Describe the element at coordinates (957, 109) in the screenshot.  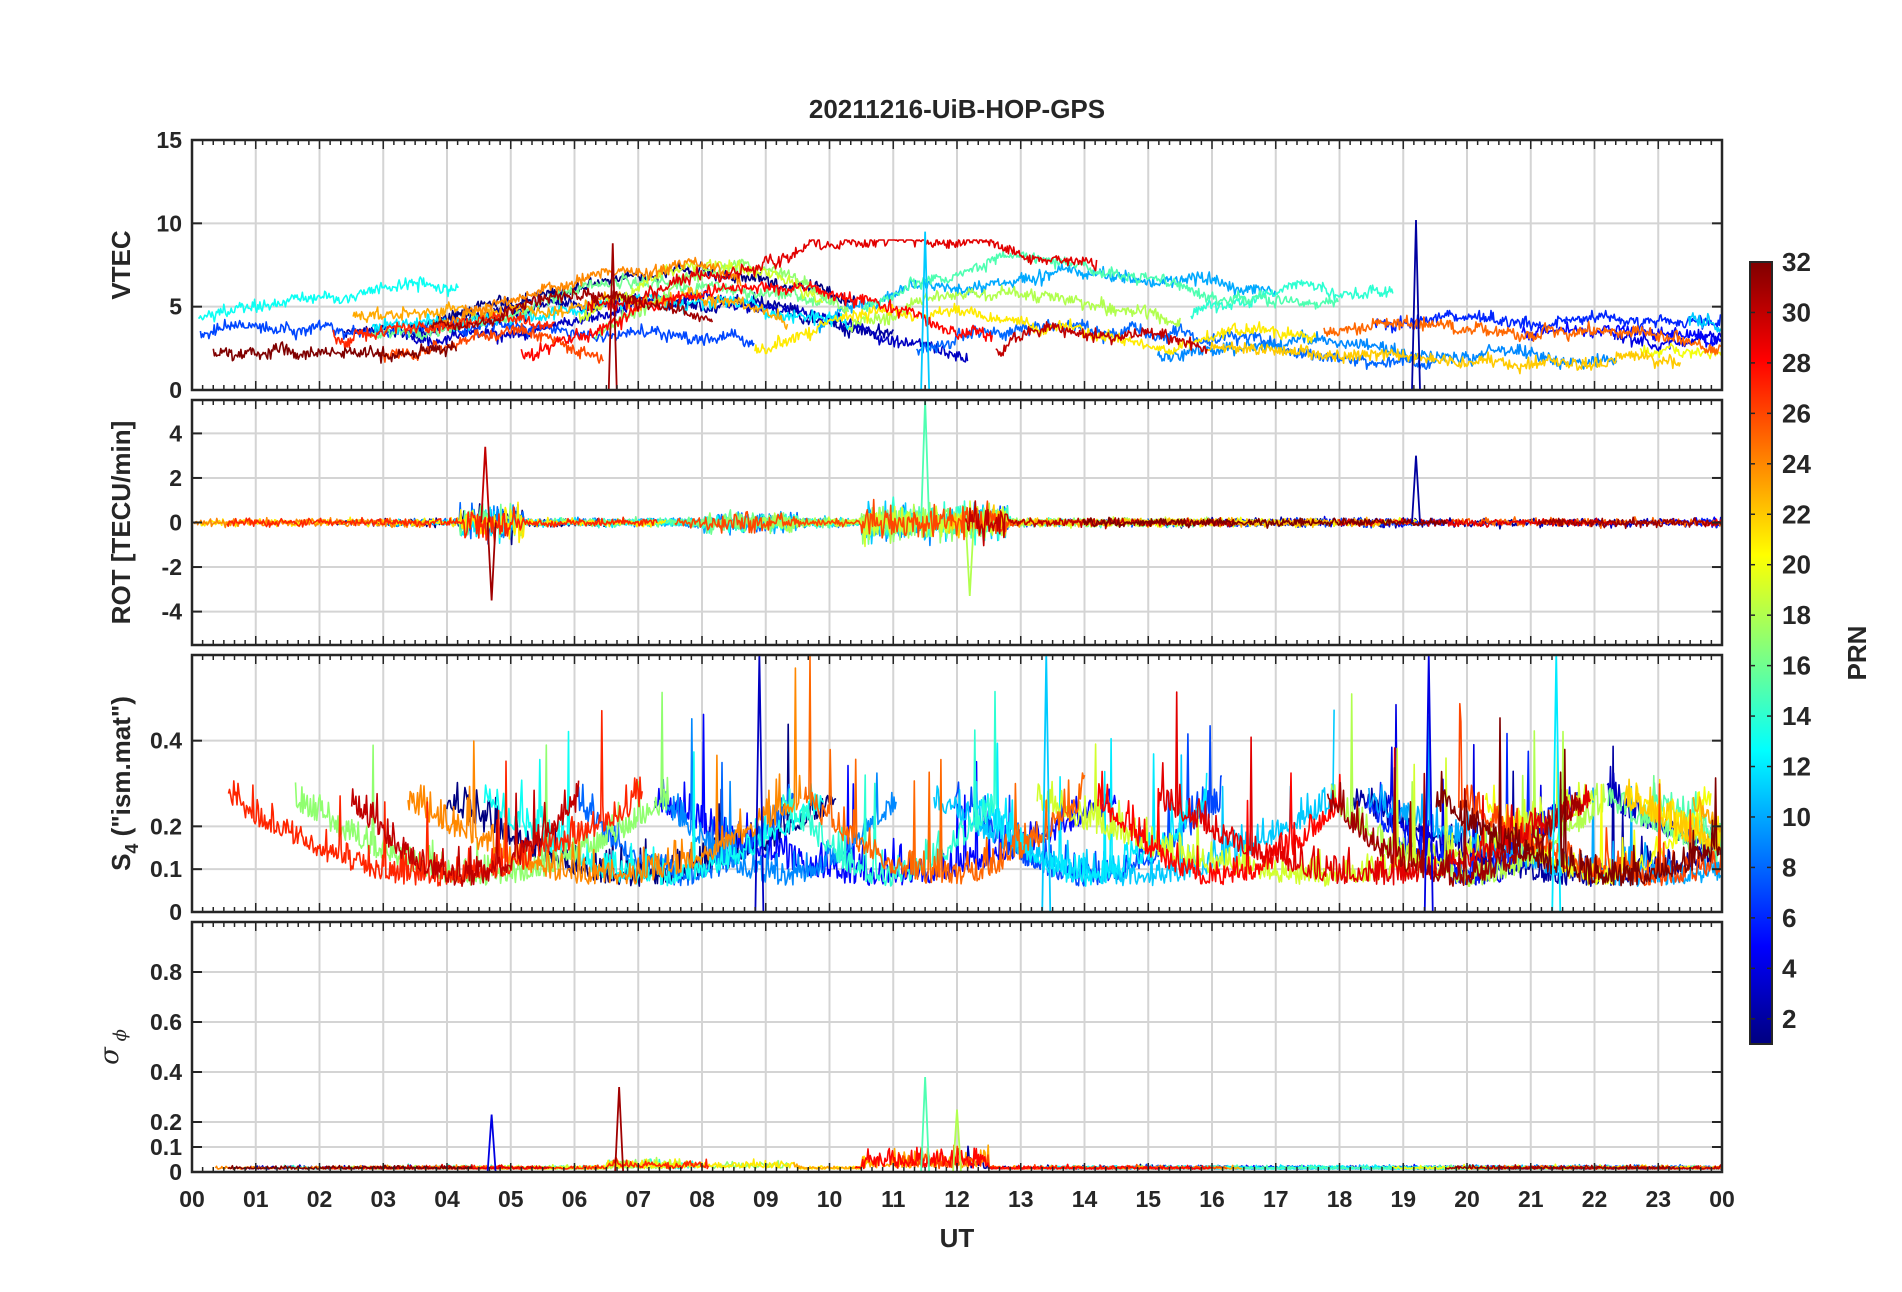
I see `chart-title: 20211216-UiB-HOP-GPS` at that location.